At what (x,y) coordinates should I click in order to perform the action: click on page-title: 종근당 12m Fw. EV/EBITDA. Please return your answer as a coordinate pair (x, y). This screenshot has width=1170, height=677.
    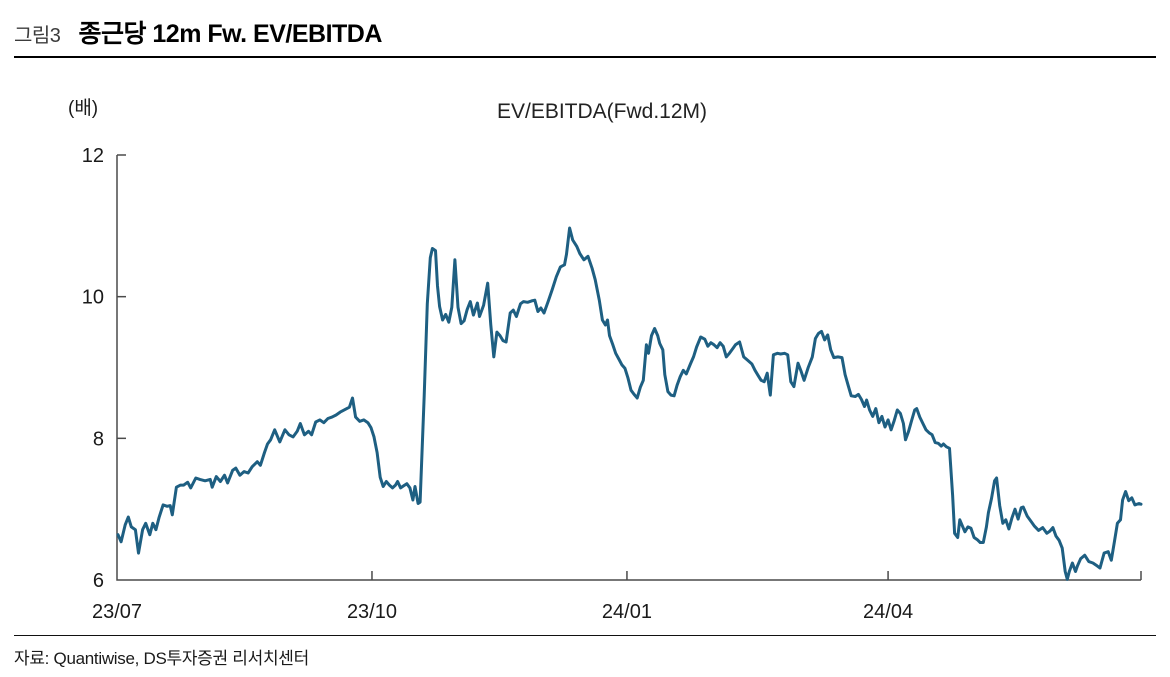
    Looking at the image, I should click on (230, 34).